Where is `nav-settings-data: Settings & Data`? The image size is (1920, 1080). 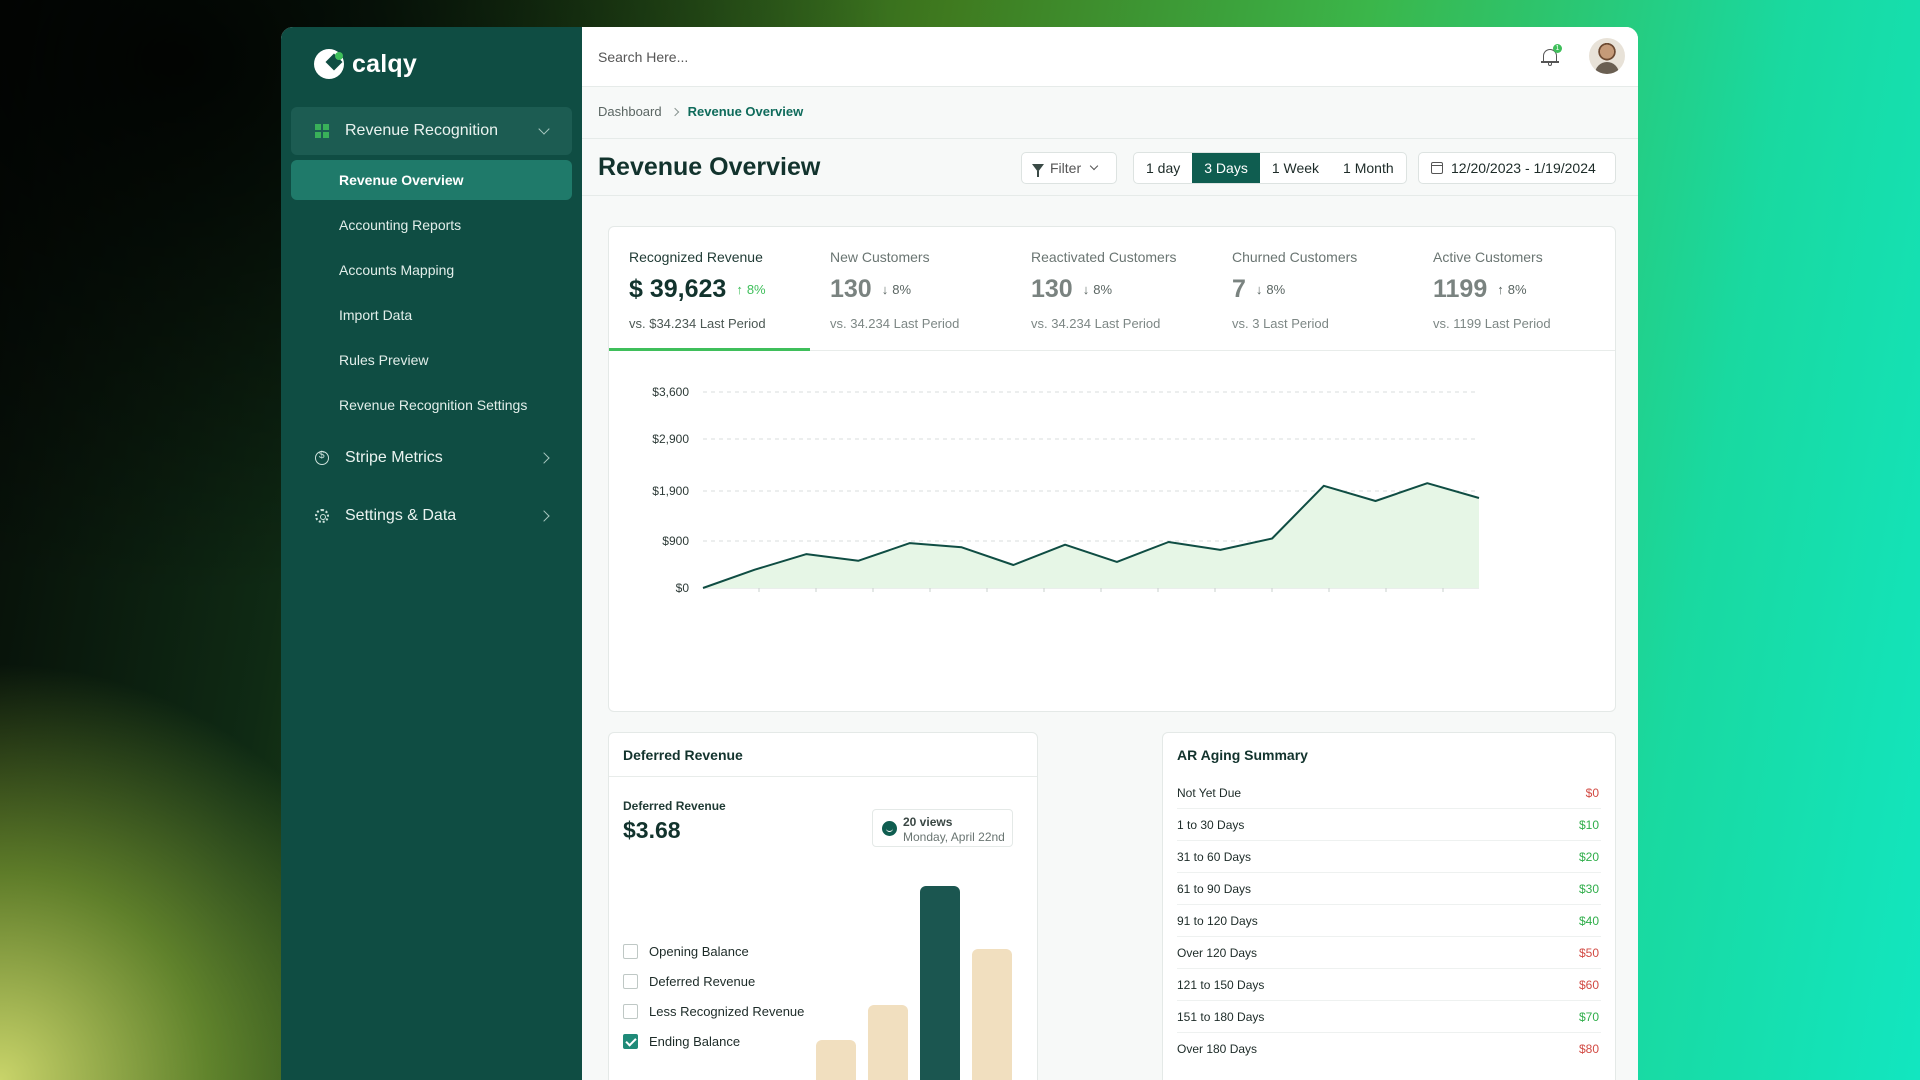
nav-settings-data: Settings & Data is located at coordinates (431, 516).